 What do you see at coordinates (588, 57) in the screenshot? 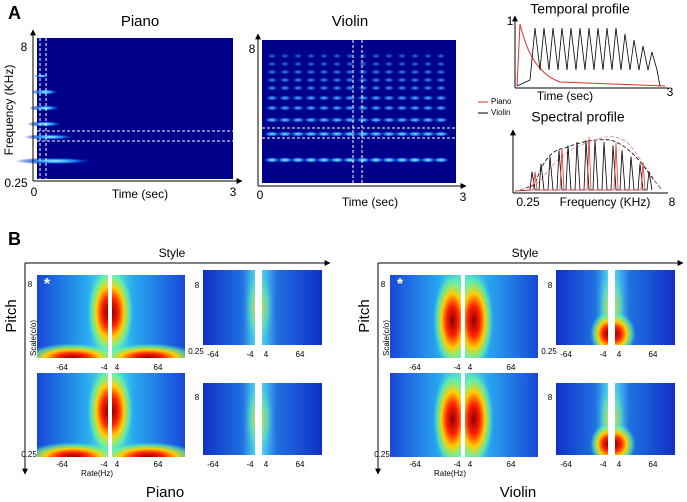
I see `violin-curve` at bounding box center [588, 57].